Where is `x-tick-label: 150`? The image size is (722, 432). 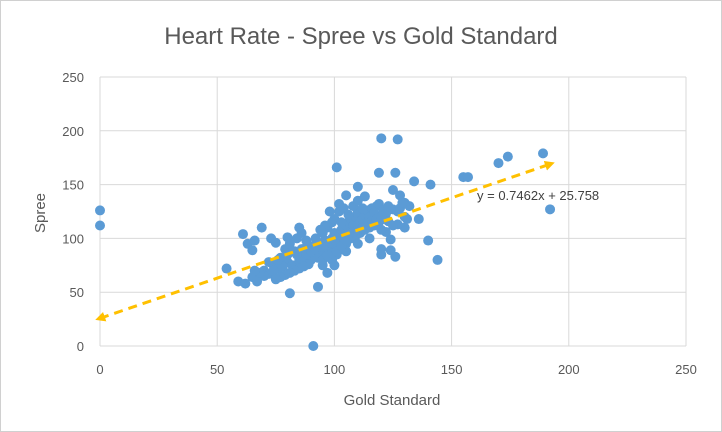
x-tick-label: 150 is located at coordinates (452, 369).